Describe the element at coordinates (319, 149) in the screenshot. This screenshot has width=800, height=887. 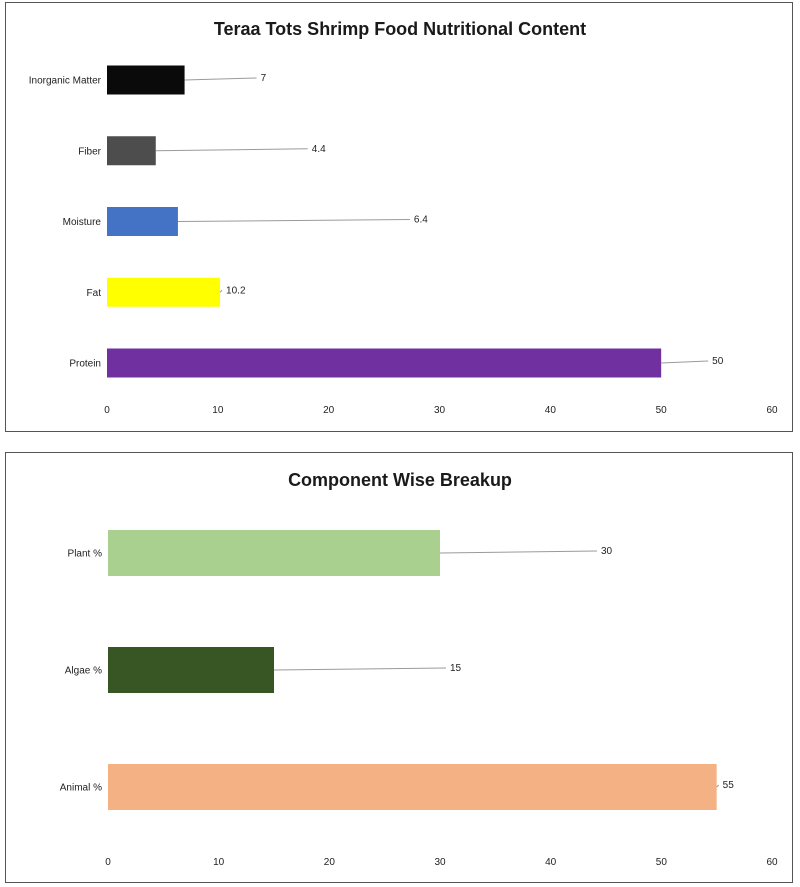
I see `data-label: 4.4` at that location.